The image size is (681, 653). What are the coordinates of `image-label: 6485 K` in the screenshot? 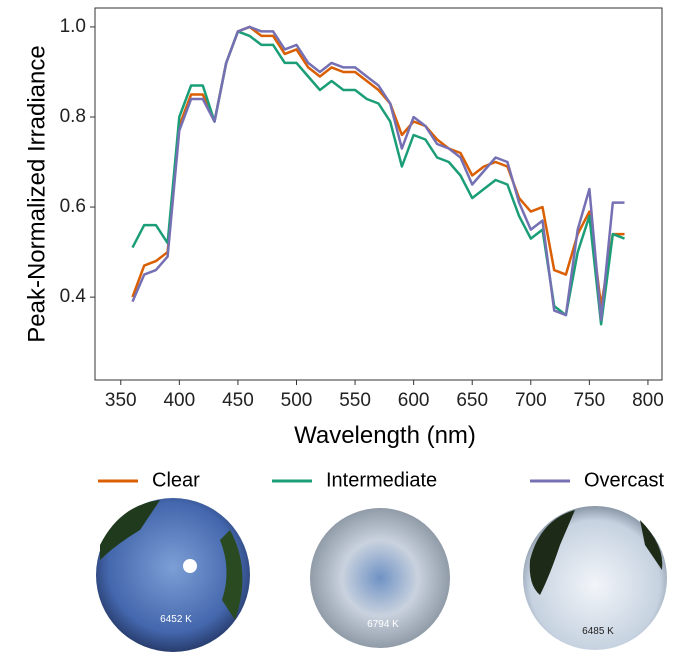 It's located at (598, 631).